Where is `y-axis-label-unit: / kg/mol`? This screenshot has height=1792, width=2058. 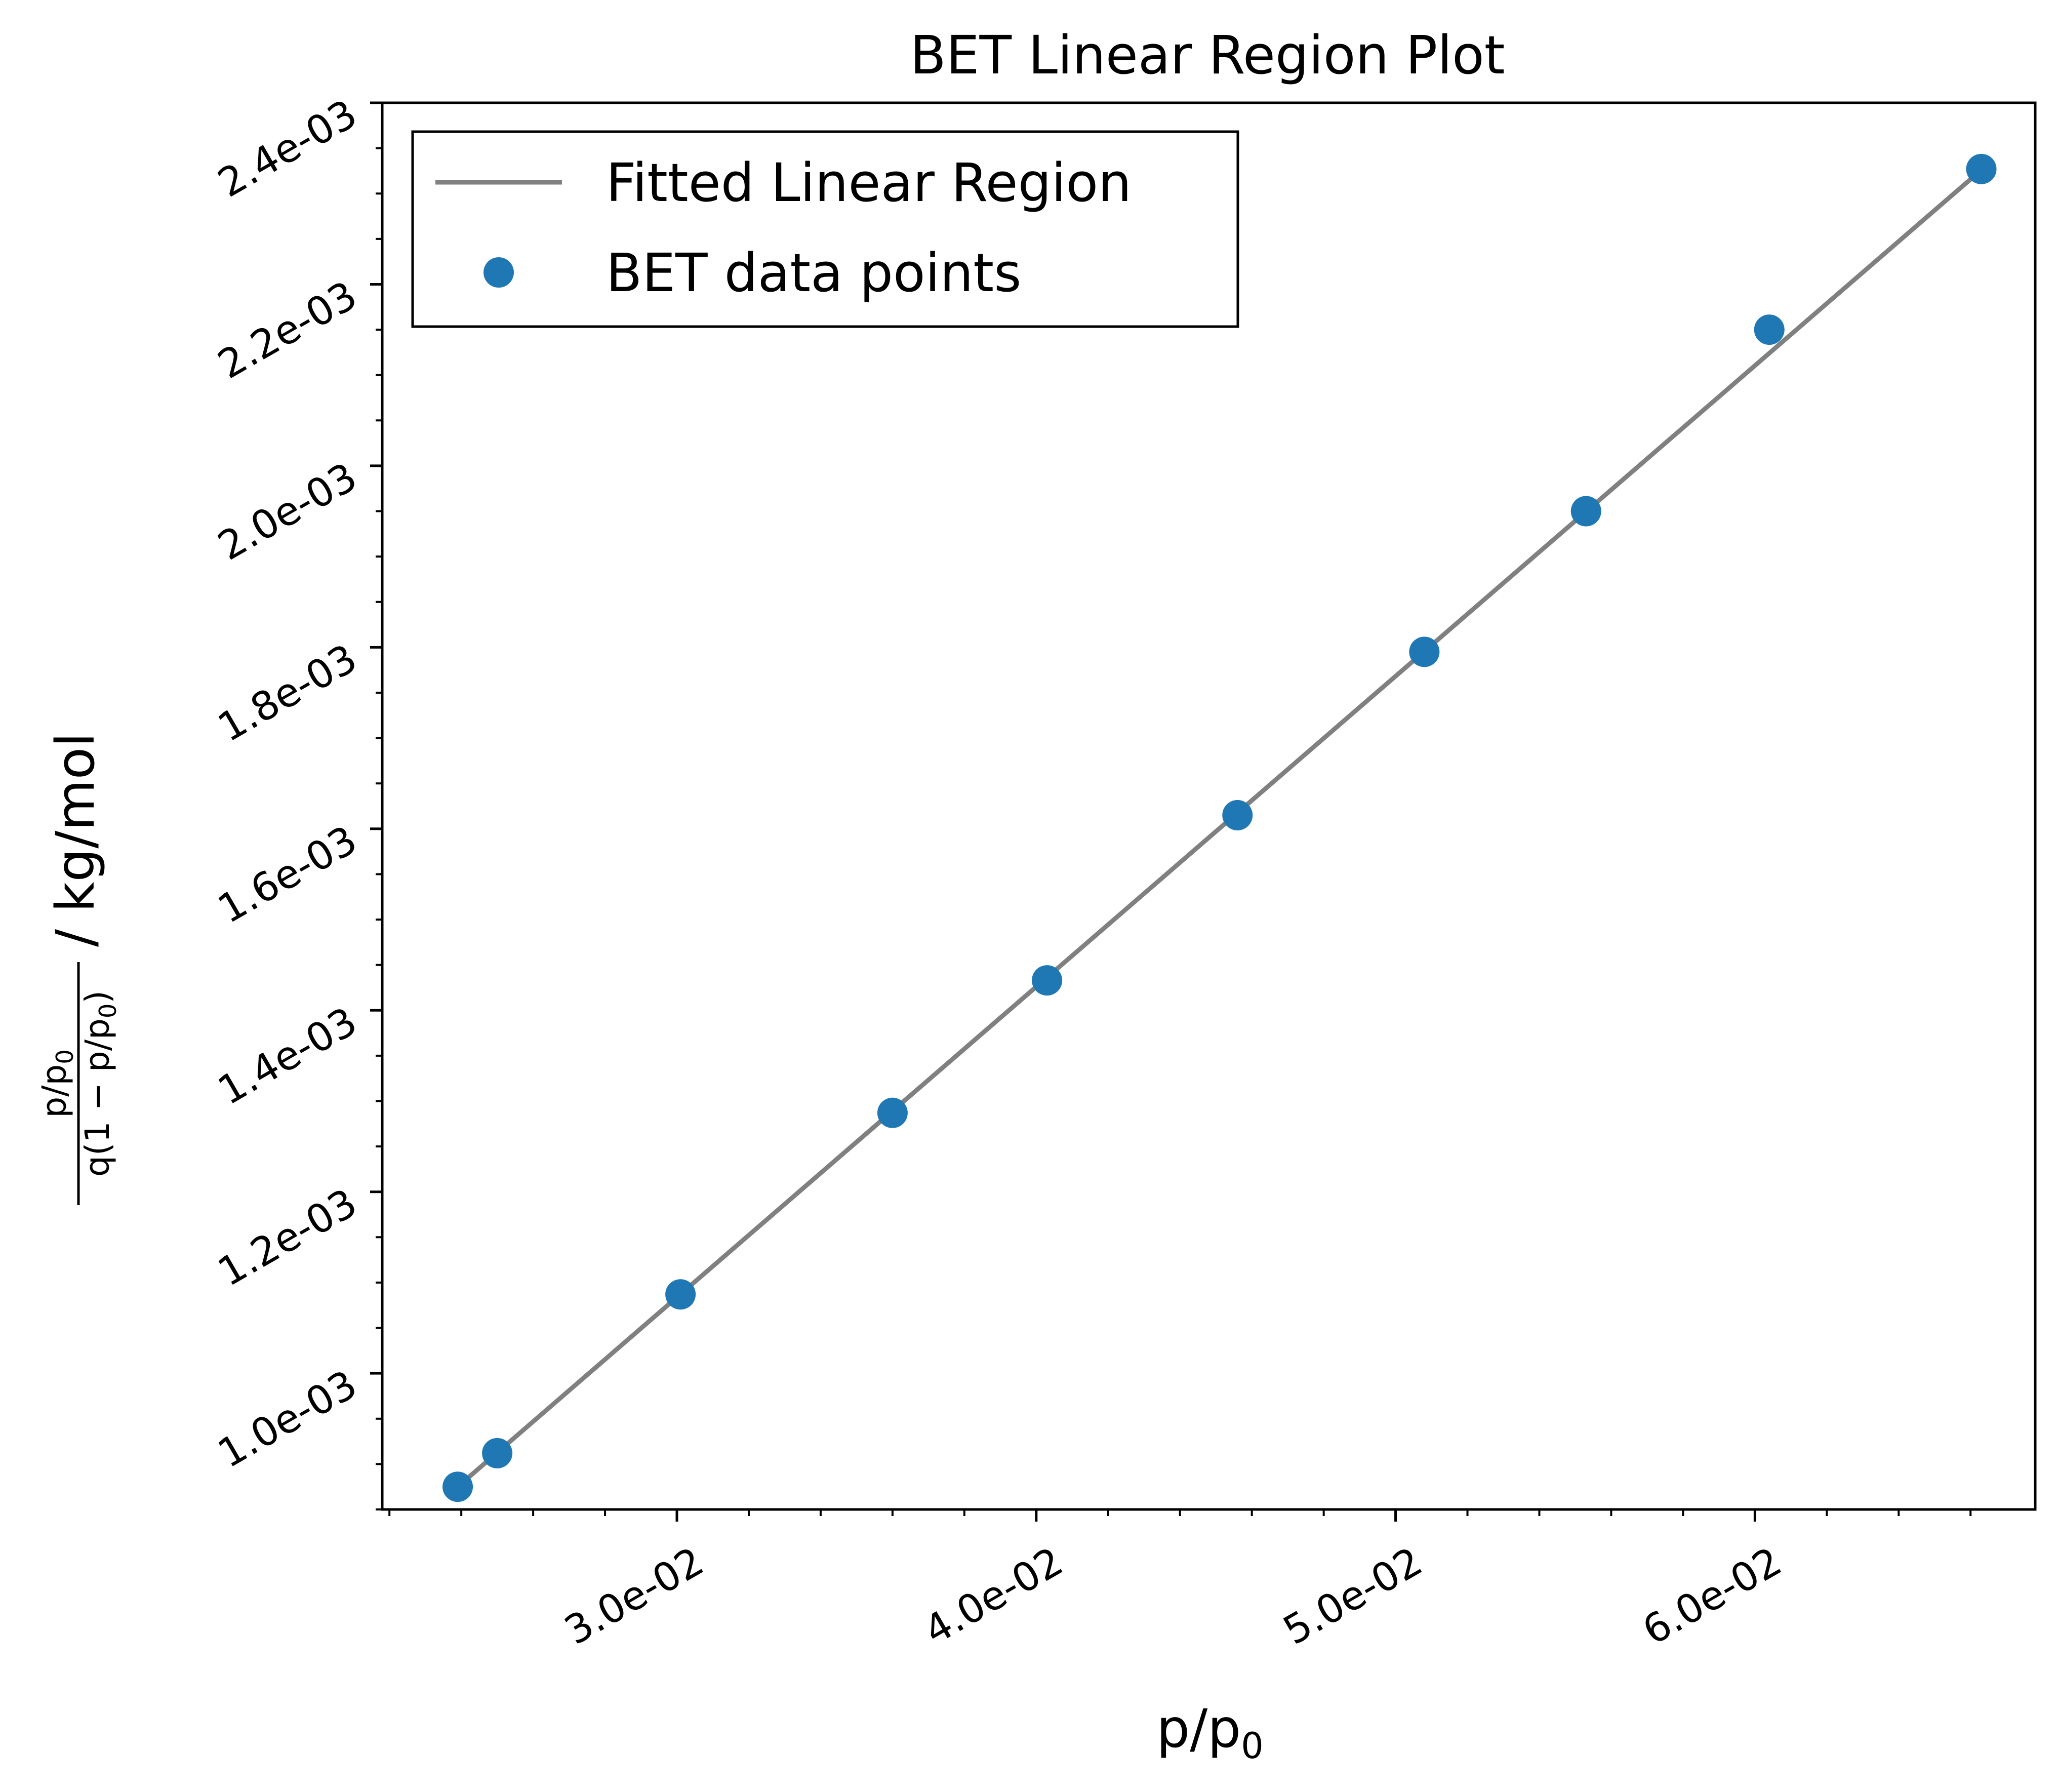
y-axis-label-unit: / kg/mol is located at coordinates (75, 840).